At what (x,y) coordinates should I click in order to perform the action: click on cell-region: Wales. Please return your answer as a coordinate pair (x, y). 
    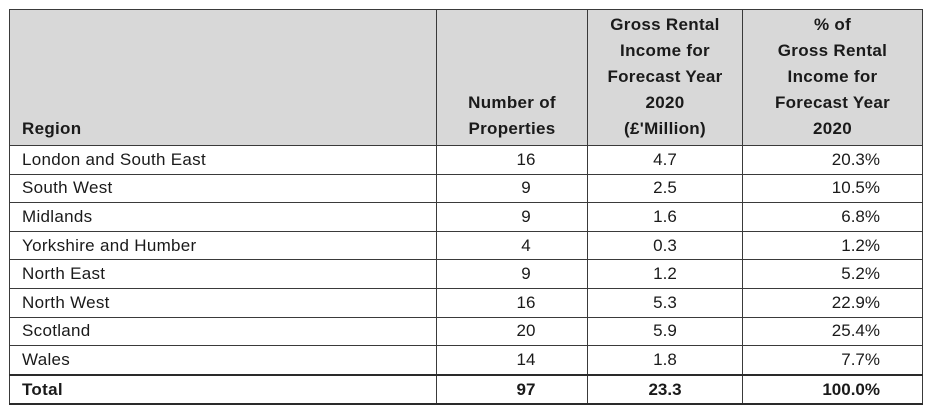
    Looking at the image, I should click on (223, 360).